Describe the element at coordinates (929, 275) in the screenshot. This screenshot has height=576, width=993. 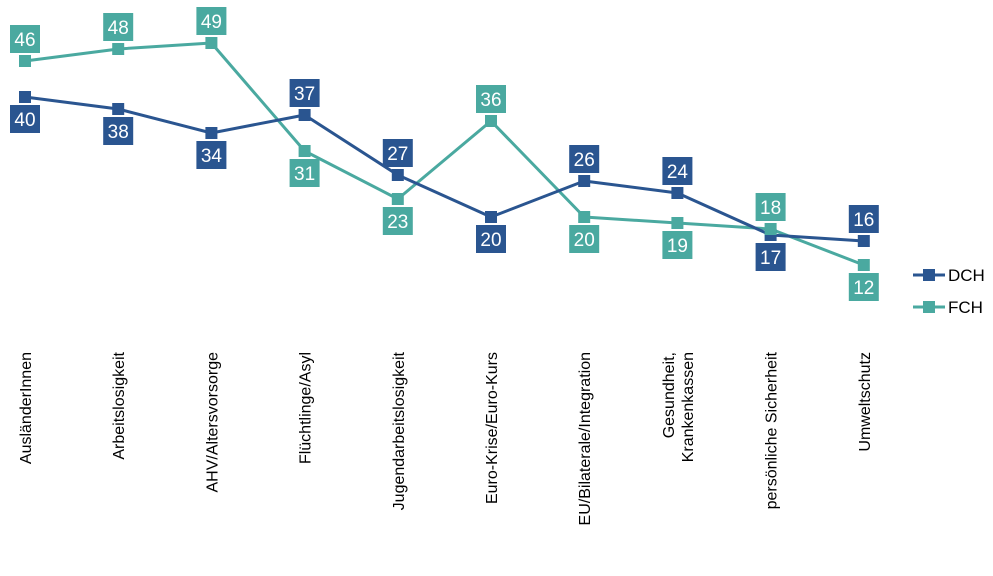
I see `legend-marker-dch` at that location.